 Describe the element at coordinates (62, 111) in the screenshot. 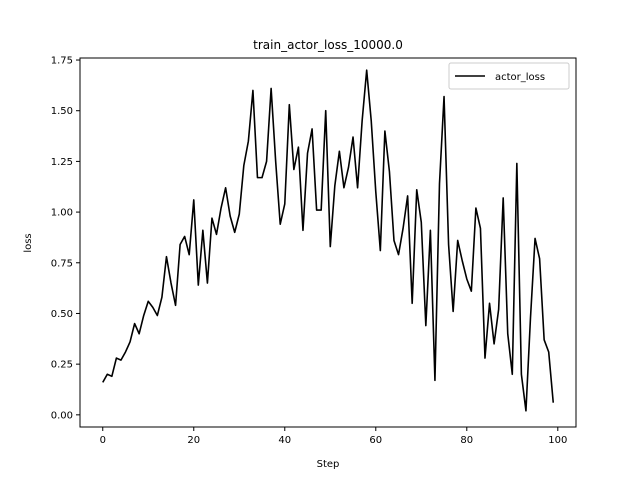

I see `y-tick-label: 1.50` at that location.